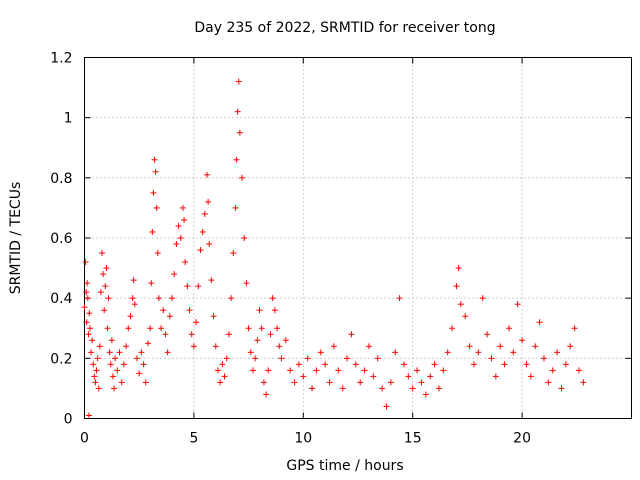 The height and width of the screenshot is (480, 640). What do you see at coordinates (305, 439) in the screenshot?
I see `x-tick-labels: 0 5 10 15 20` at bounding box center [305, 439].